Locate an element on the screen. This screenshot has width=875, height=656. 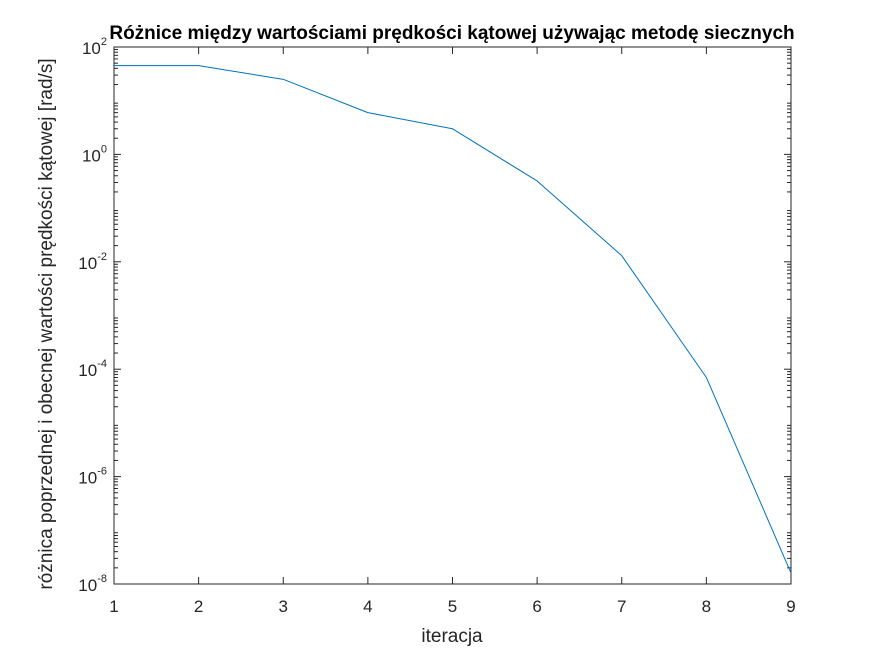
y-tick-label: 10⁻⁸ is located at coordinates (92, 584).